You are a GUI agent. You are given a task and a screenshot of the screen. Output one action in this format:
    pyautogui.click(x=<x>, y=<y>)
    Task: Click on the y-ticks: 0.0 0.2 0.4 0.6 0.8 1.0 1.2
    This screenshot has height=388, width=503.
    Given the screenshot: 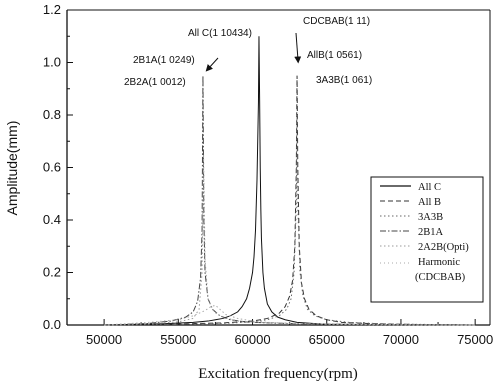 What is the action you would take?
    pyautogui.click(x=58, y=167)
    